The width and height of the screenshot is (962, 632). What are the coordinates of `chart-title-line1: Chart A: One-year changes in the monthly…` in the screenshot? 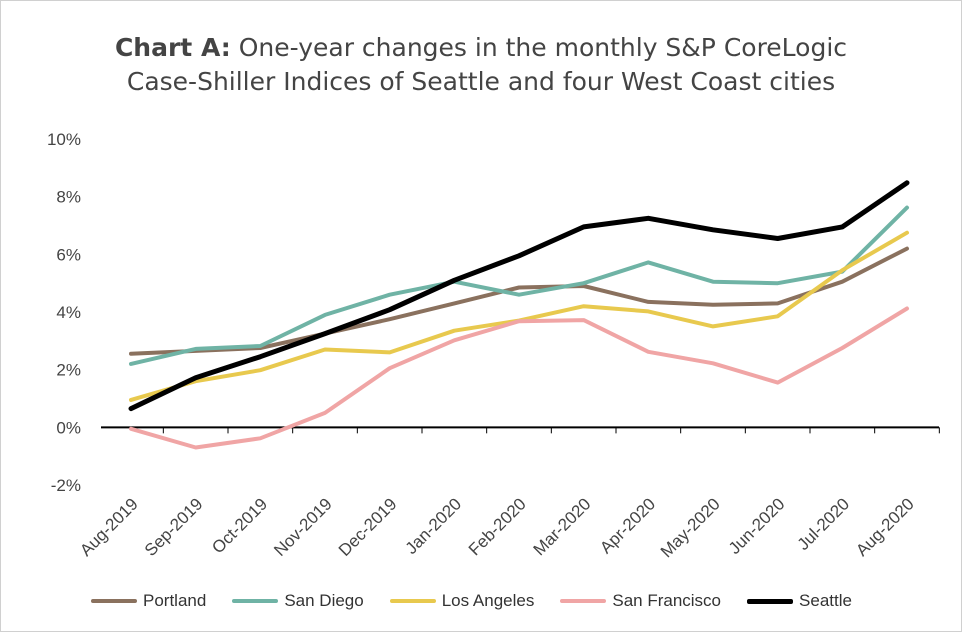 It's located at (481, 48).